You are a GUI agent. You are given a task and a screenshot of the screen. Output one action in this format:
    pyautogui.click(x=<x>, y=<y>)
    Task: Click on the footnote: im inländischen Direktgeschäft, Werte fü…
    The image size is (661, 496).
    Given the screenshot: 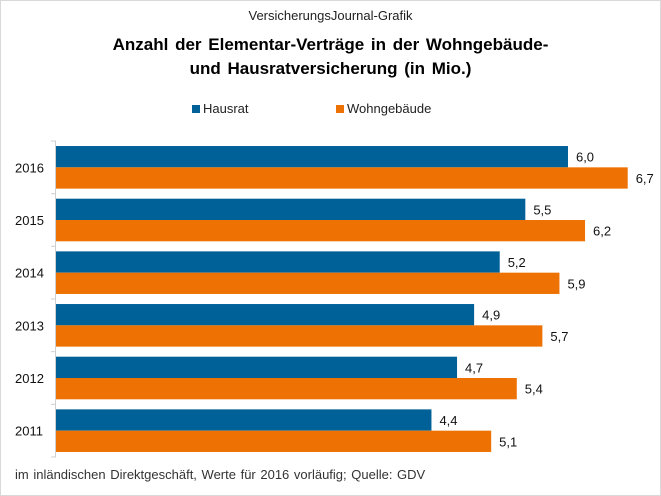 What is the action you would take?
    pyautogui.click(x=220, y=474)
    